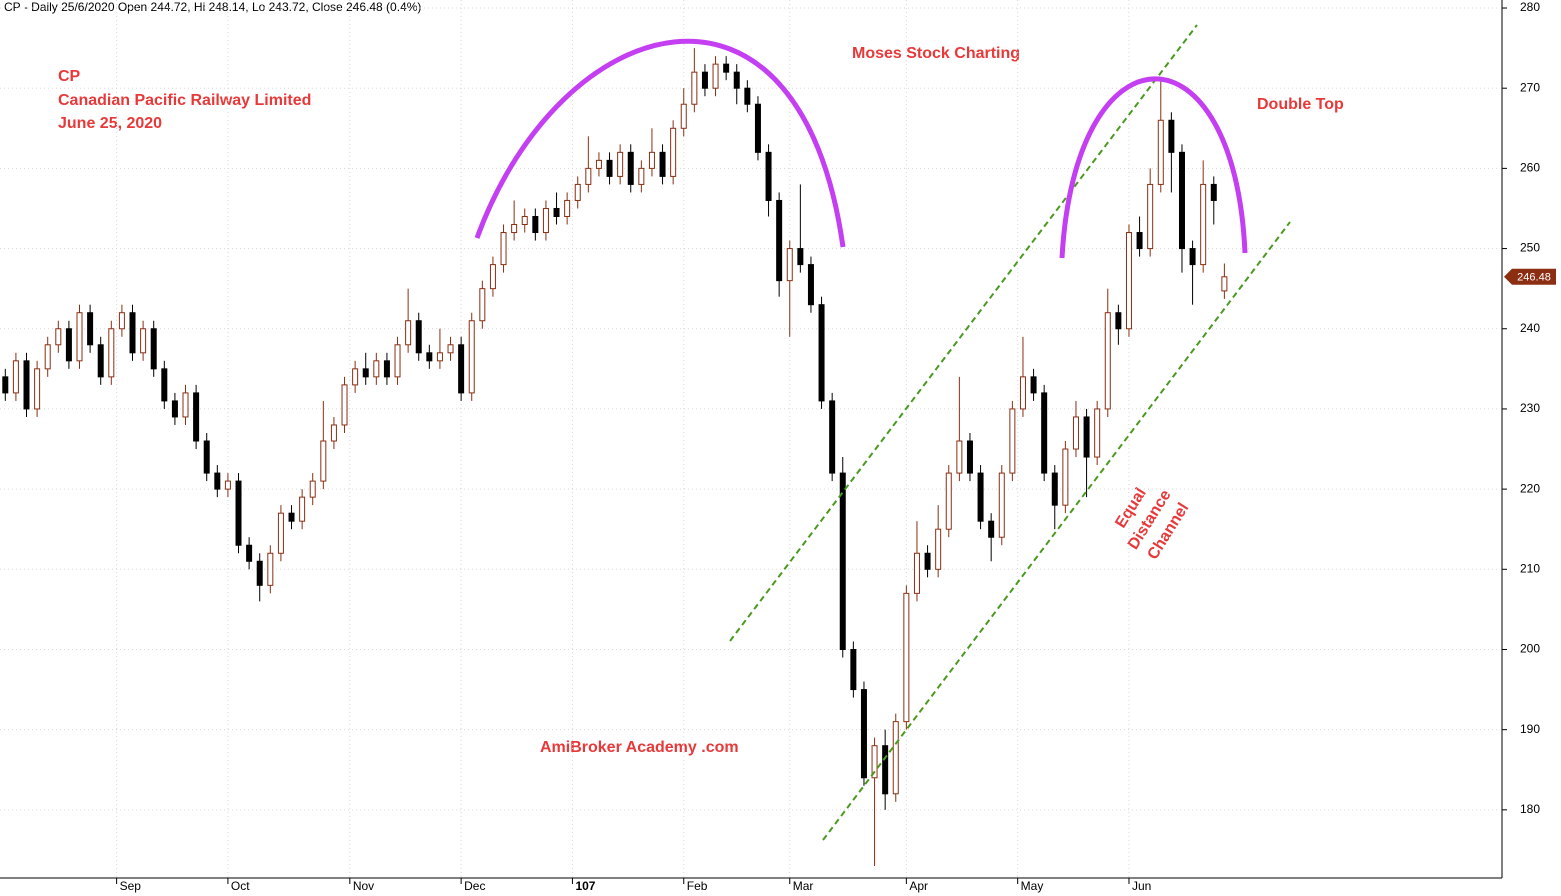 This screenshot has height=896, width=1561. I want to click on y-tick-label: 200, so click(1530, 649).